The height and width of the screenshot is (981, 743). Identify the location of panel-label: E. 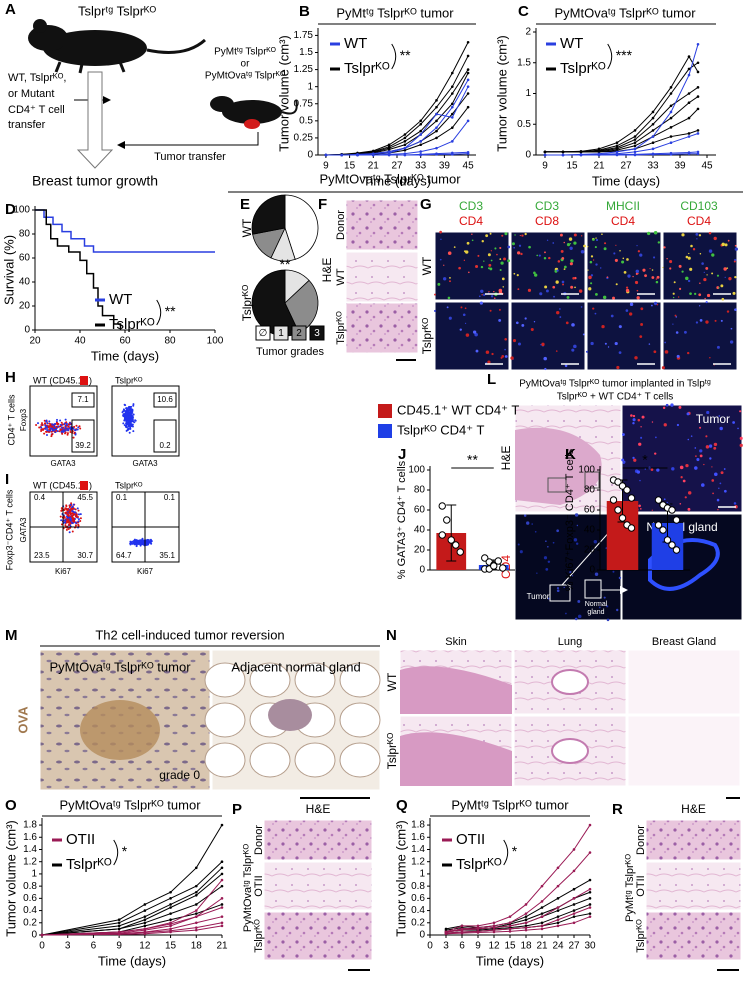
(245, 204).